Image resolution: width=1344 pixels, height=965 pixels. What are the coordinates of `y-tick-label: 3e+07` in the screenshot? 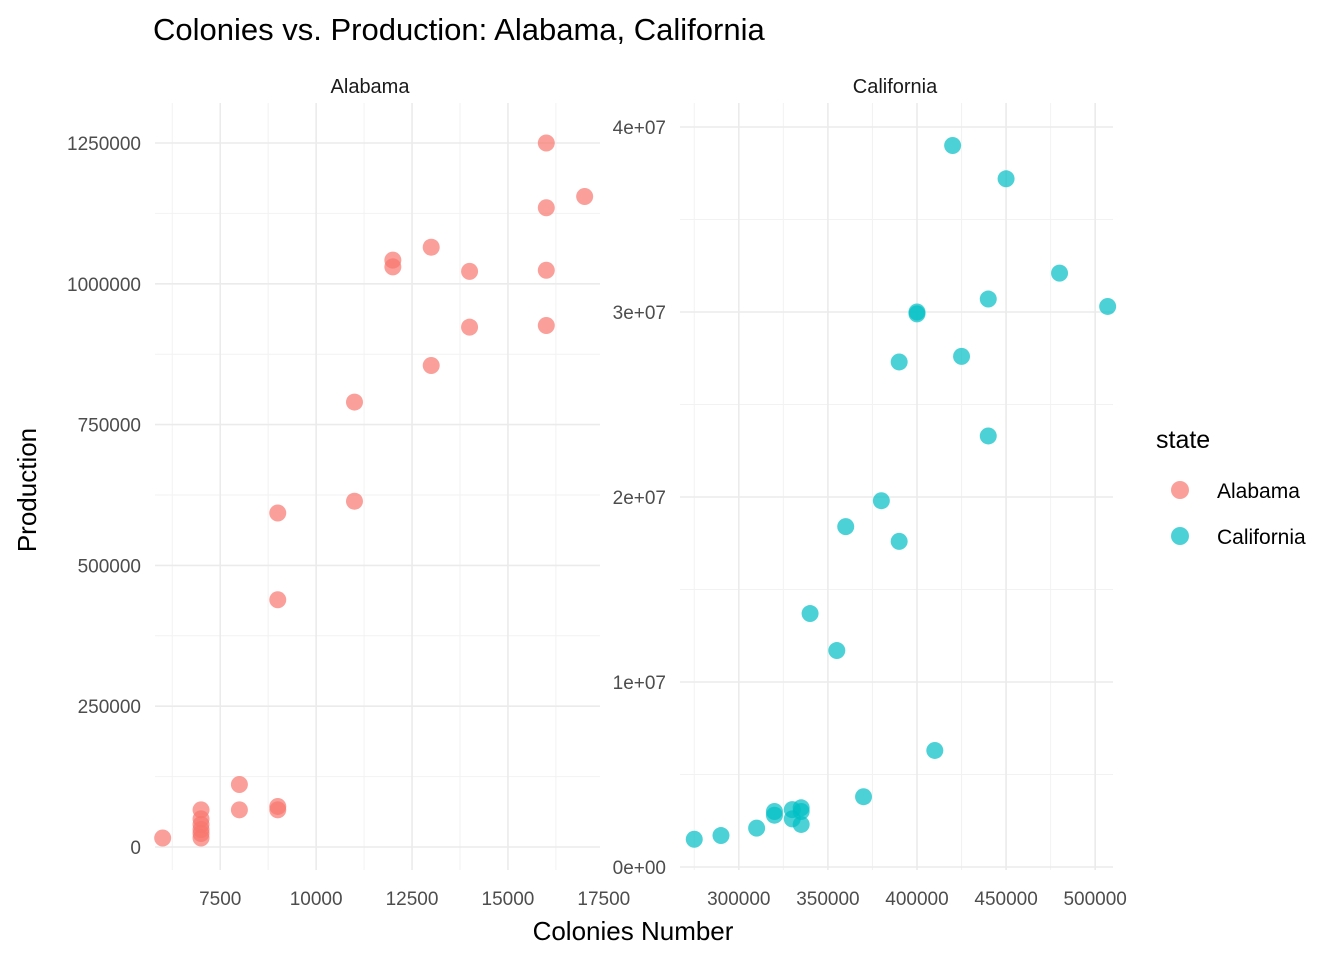 It's located at (639, 313).